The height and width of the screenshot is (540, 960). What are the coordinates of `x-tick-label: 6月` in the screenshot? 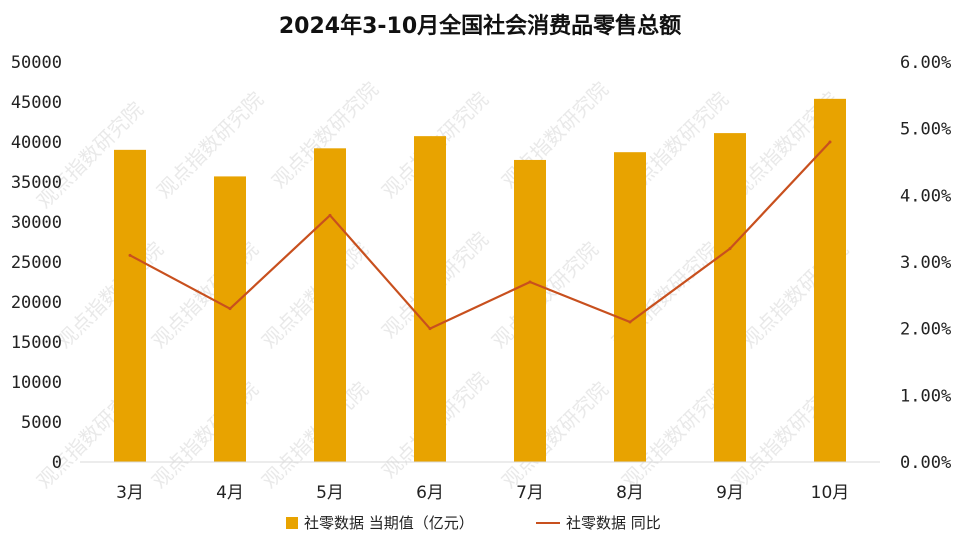 It's located at (430, 493).